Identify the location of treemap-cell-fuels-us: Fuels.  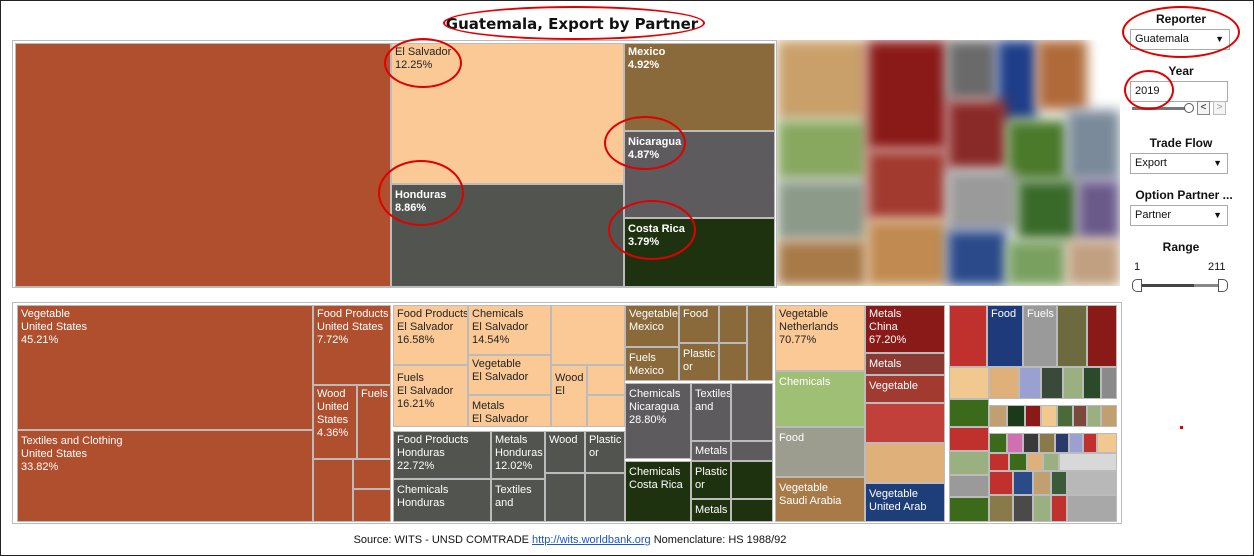
(374, 422).